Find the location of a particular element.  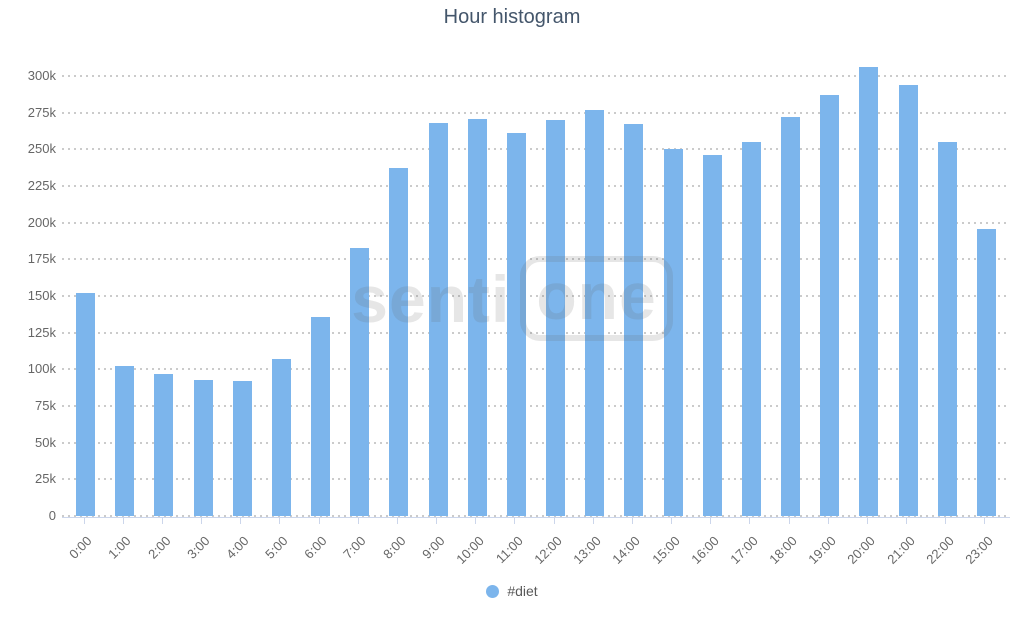

x-axis-label: 3:00 is located at coordinates (198, 547).